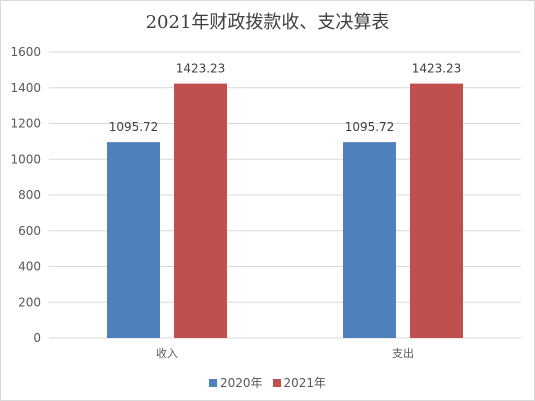  What do you see at coordinates (241, 383) in the screenshot?
I see `legend-label-series-0: 2020年` at bounding box center [241, 383].